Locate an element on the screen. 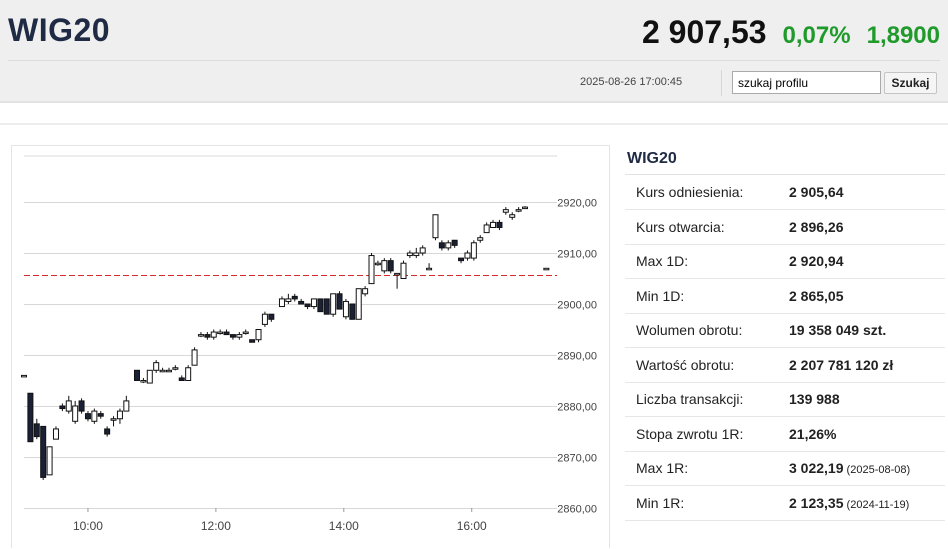  x-tick-label: 12:00 is located at coordinates (216, 526).